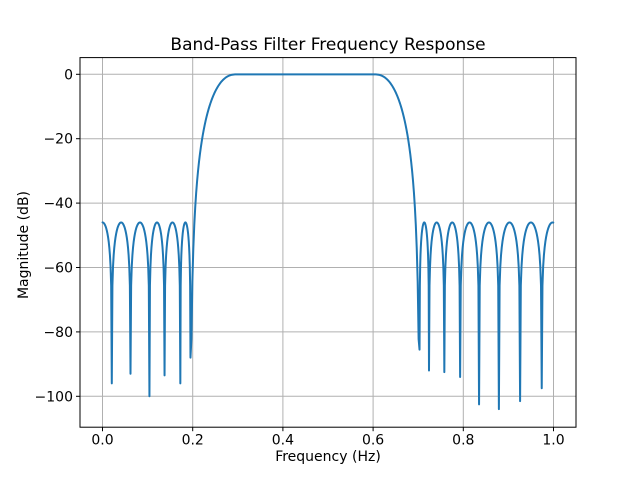  Describe the element at coordinates (327, 441) in the screenshot. I see `x-tick-labels: 0.0 0.2 0.4 0.6 0.8 1.0` at that location.